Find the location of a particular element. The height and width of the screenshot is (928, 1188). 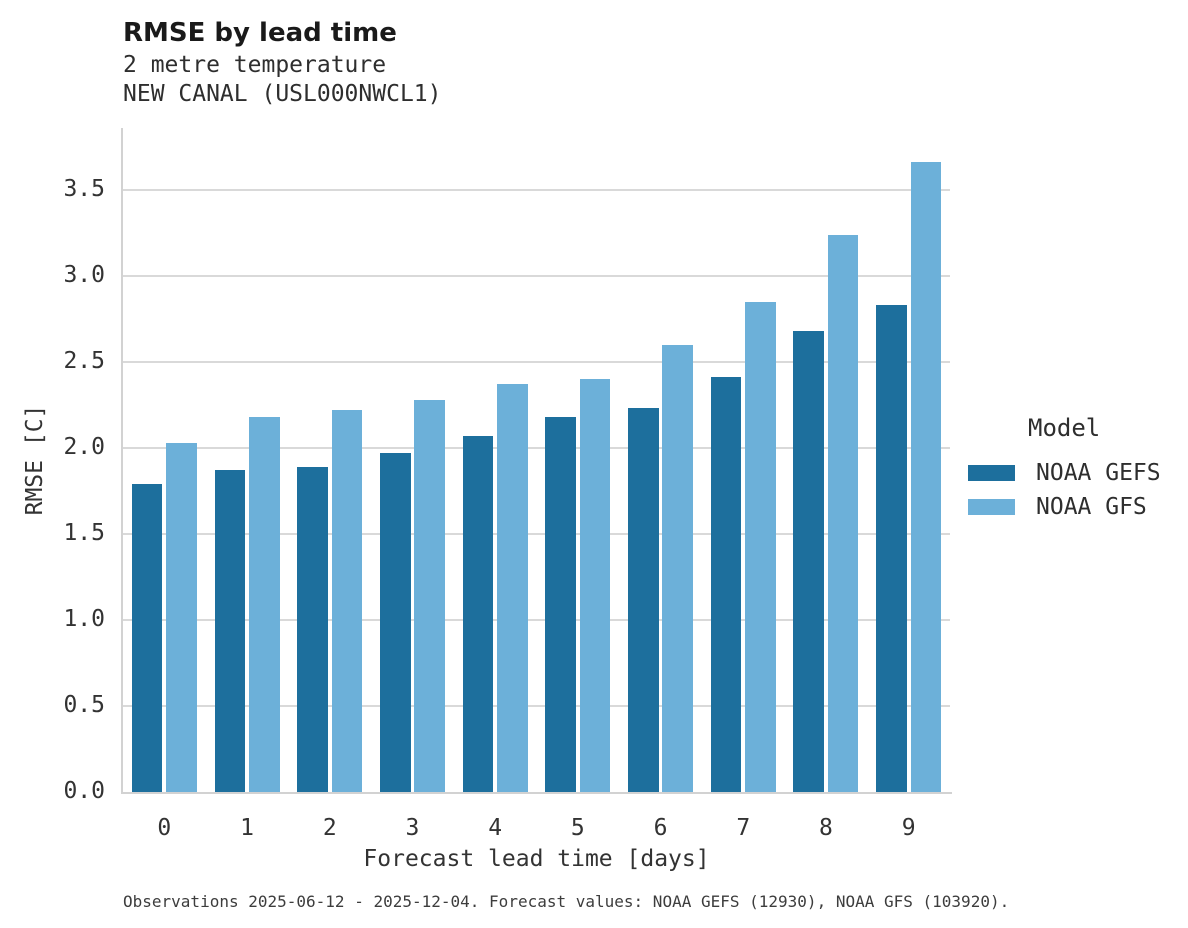

legend-swatch-noaa-gfs-icon is located at coordinates (991, 507).